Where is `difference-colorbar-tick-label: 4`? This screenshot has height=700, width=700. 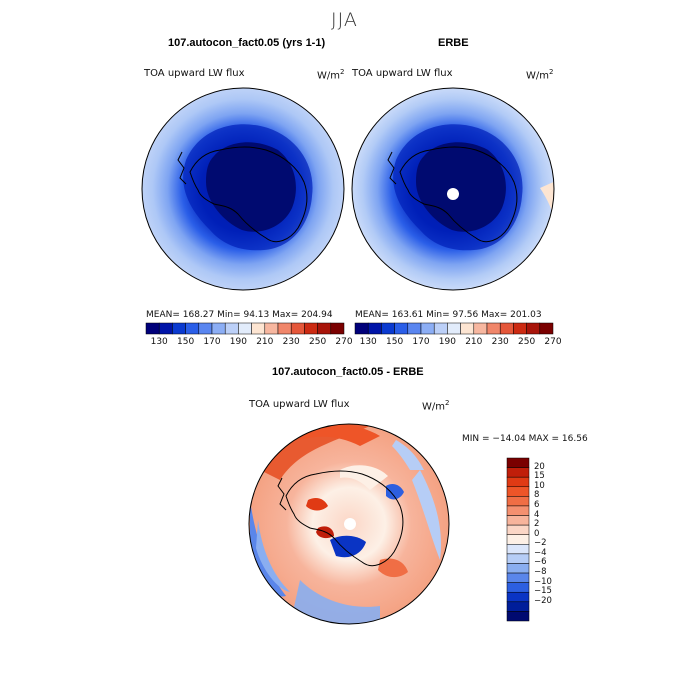 difference-colorbar-tick-label: 4 is located at coordinates (537, 514).